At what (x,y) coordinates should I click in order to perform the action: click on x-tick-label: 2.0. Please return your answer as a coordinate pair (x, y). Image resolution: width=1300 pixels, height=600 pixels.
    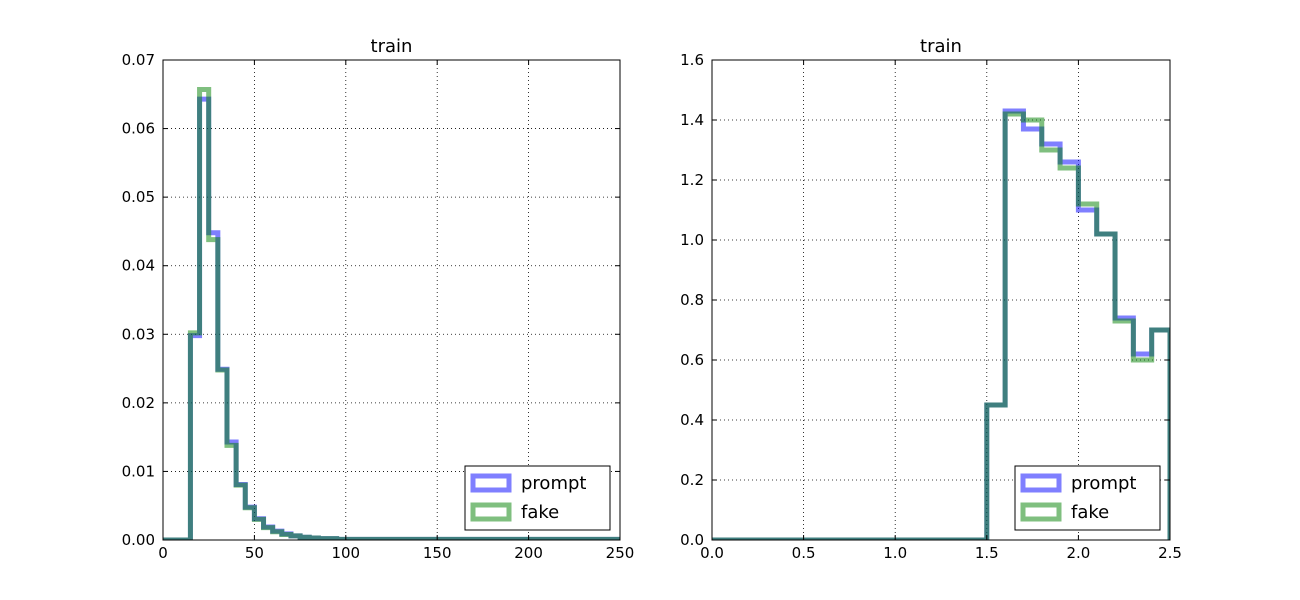
    Looking at the image, I should click on (1078, 553).